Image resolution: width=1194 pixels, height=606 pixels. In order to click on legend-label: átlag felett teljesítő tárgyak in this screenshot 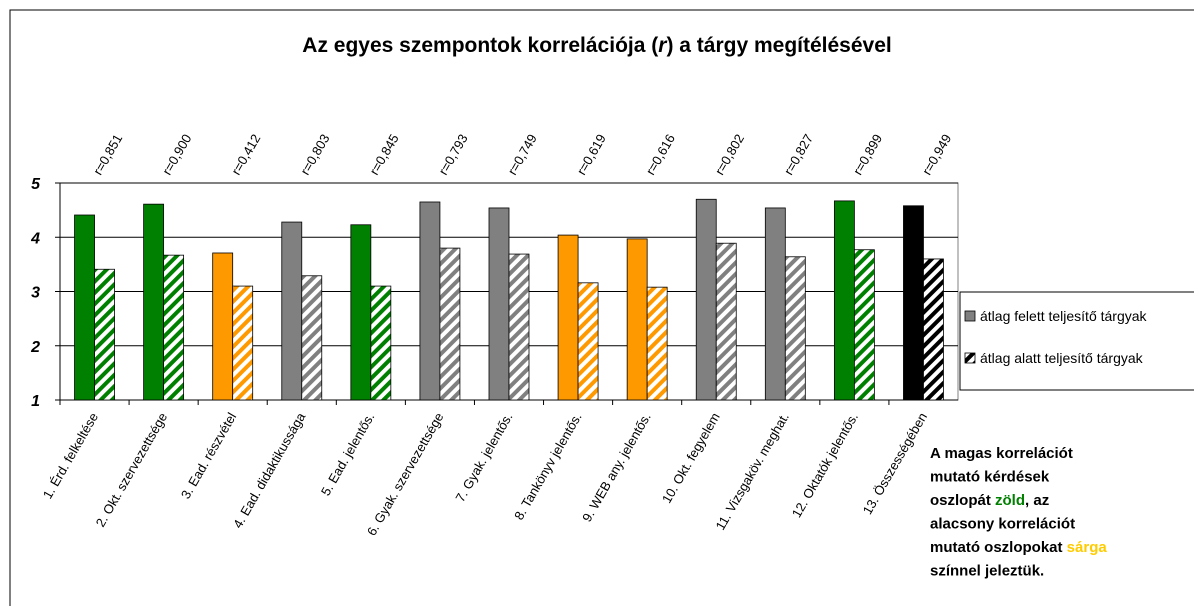, I will do `click(1064, 316)`.